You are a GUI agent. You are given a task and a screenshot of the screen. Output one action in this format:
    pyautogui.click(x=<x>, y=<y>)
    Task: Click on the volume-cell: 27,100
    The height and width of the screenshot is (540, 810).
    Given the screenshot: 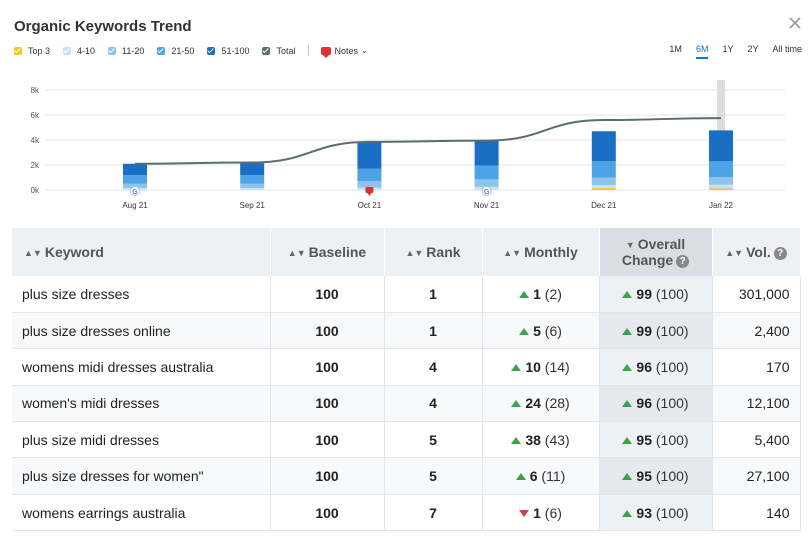 What is the action you would take?
    pyautogui.click(x=756, y=476)
    